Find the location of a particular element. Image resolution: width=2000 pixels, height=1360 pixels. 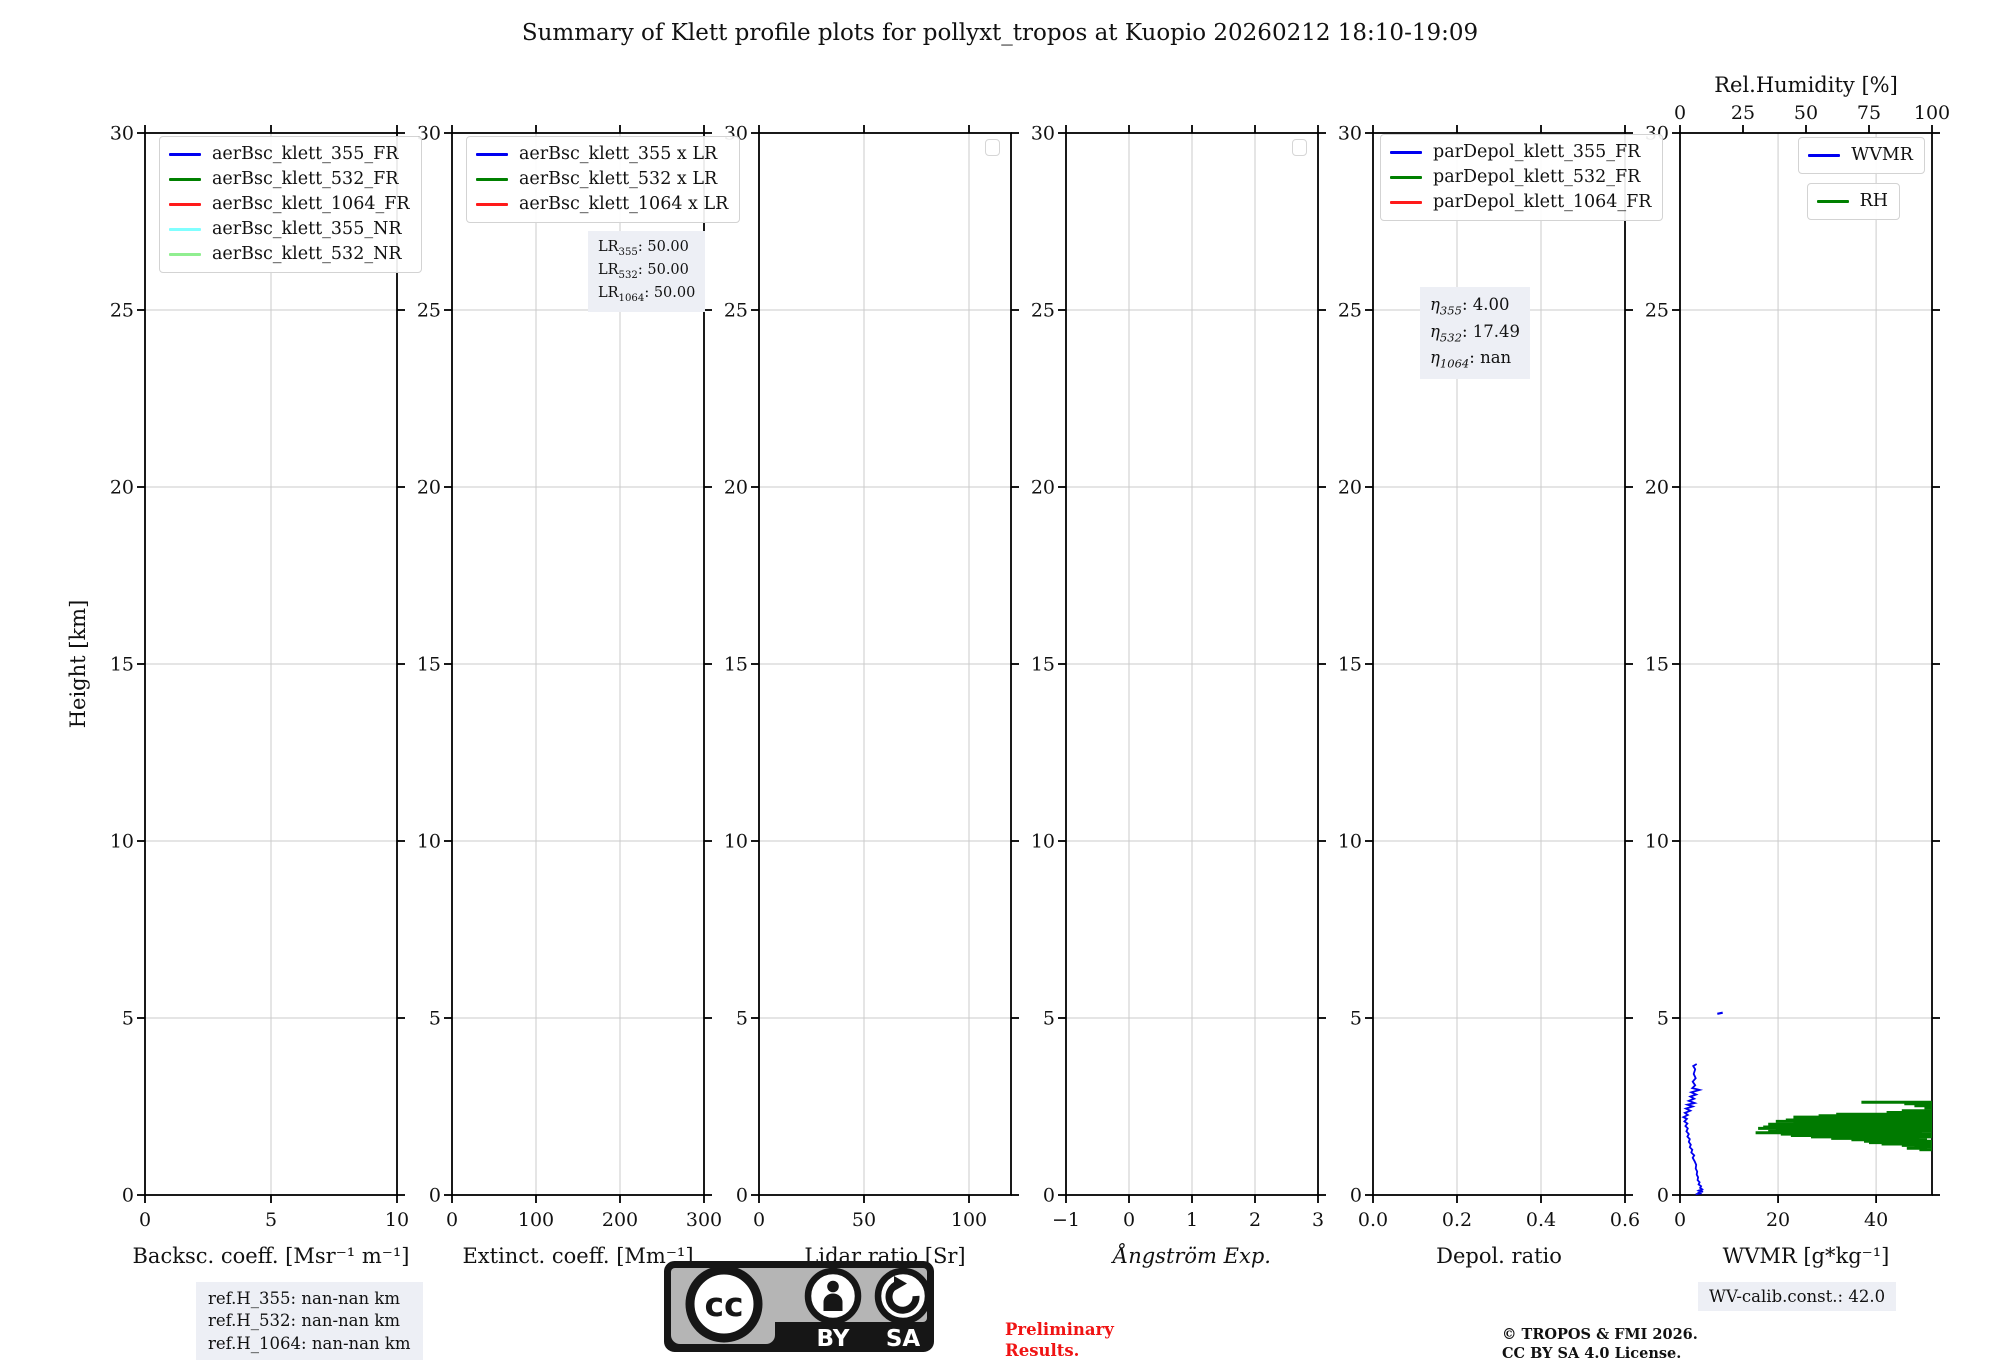

svg-text: 1 is located at coordinates (1192, 1220).